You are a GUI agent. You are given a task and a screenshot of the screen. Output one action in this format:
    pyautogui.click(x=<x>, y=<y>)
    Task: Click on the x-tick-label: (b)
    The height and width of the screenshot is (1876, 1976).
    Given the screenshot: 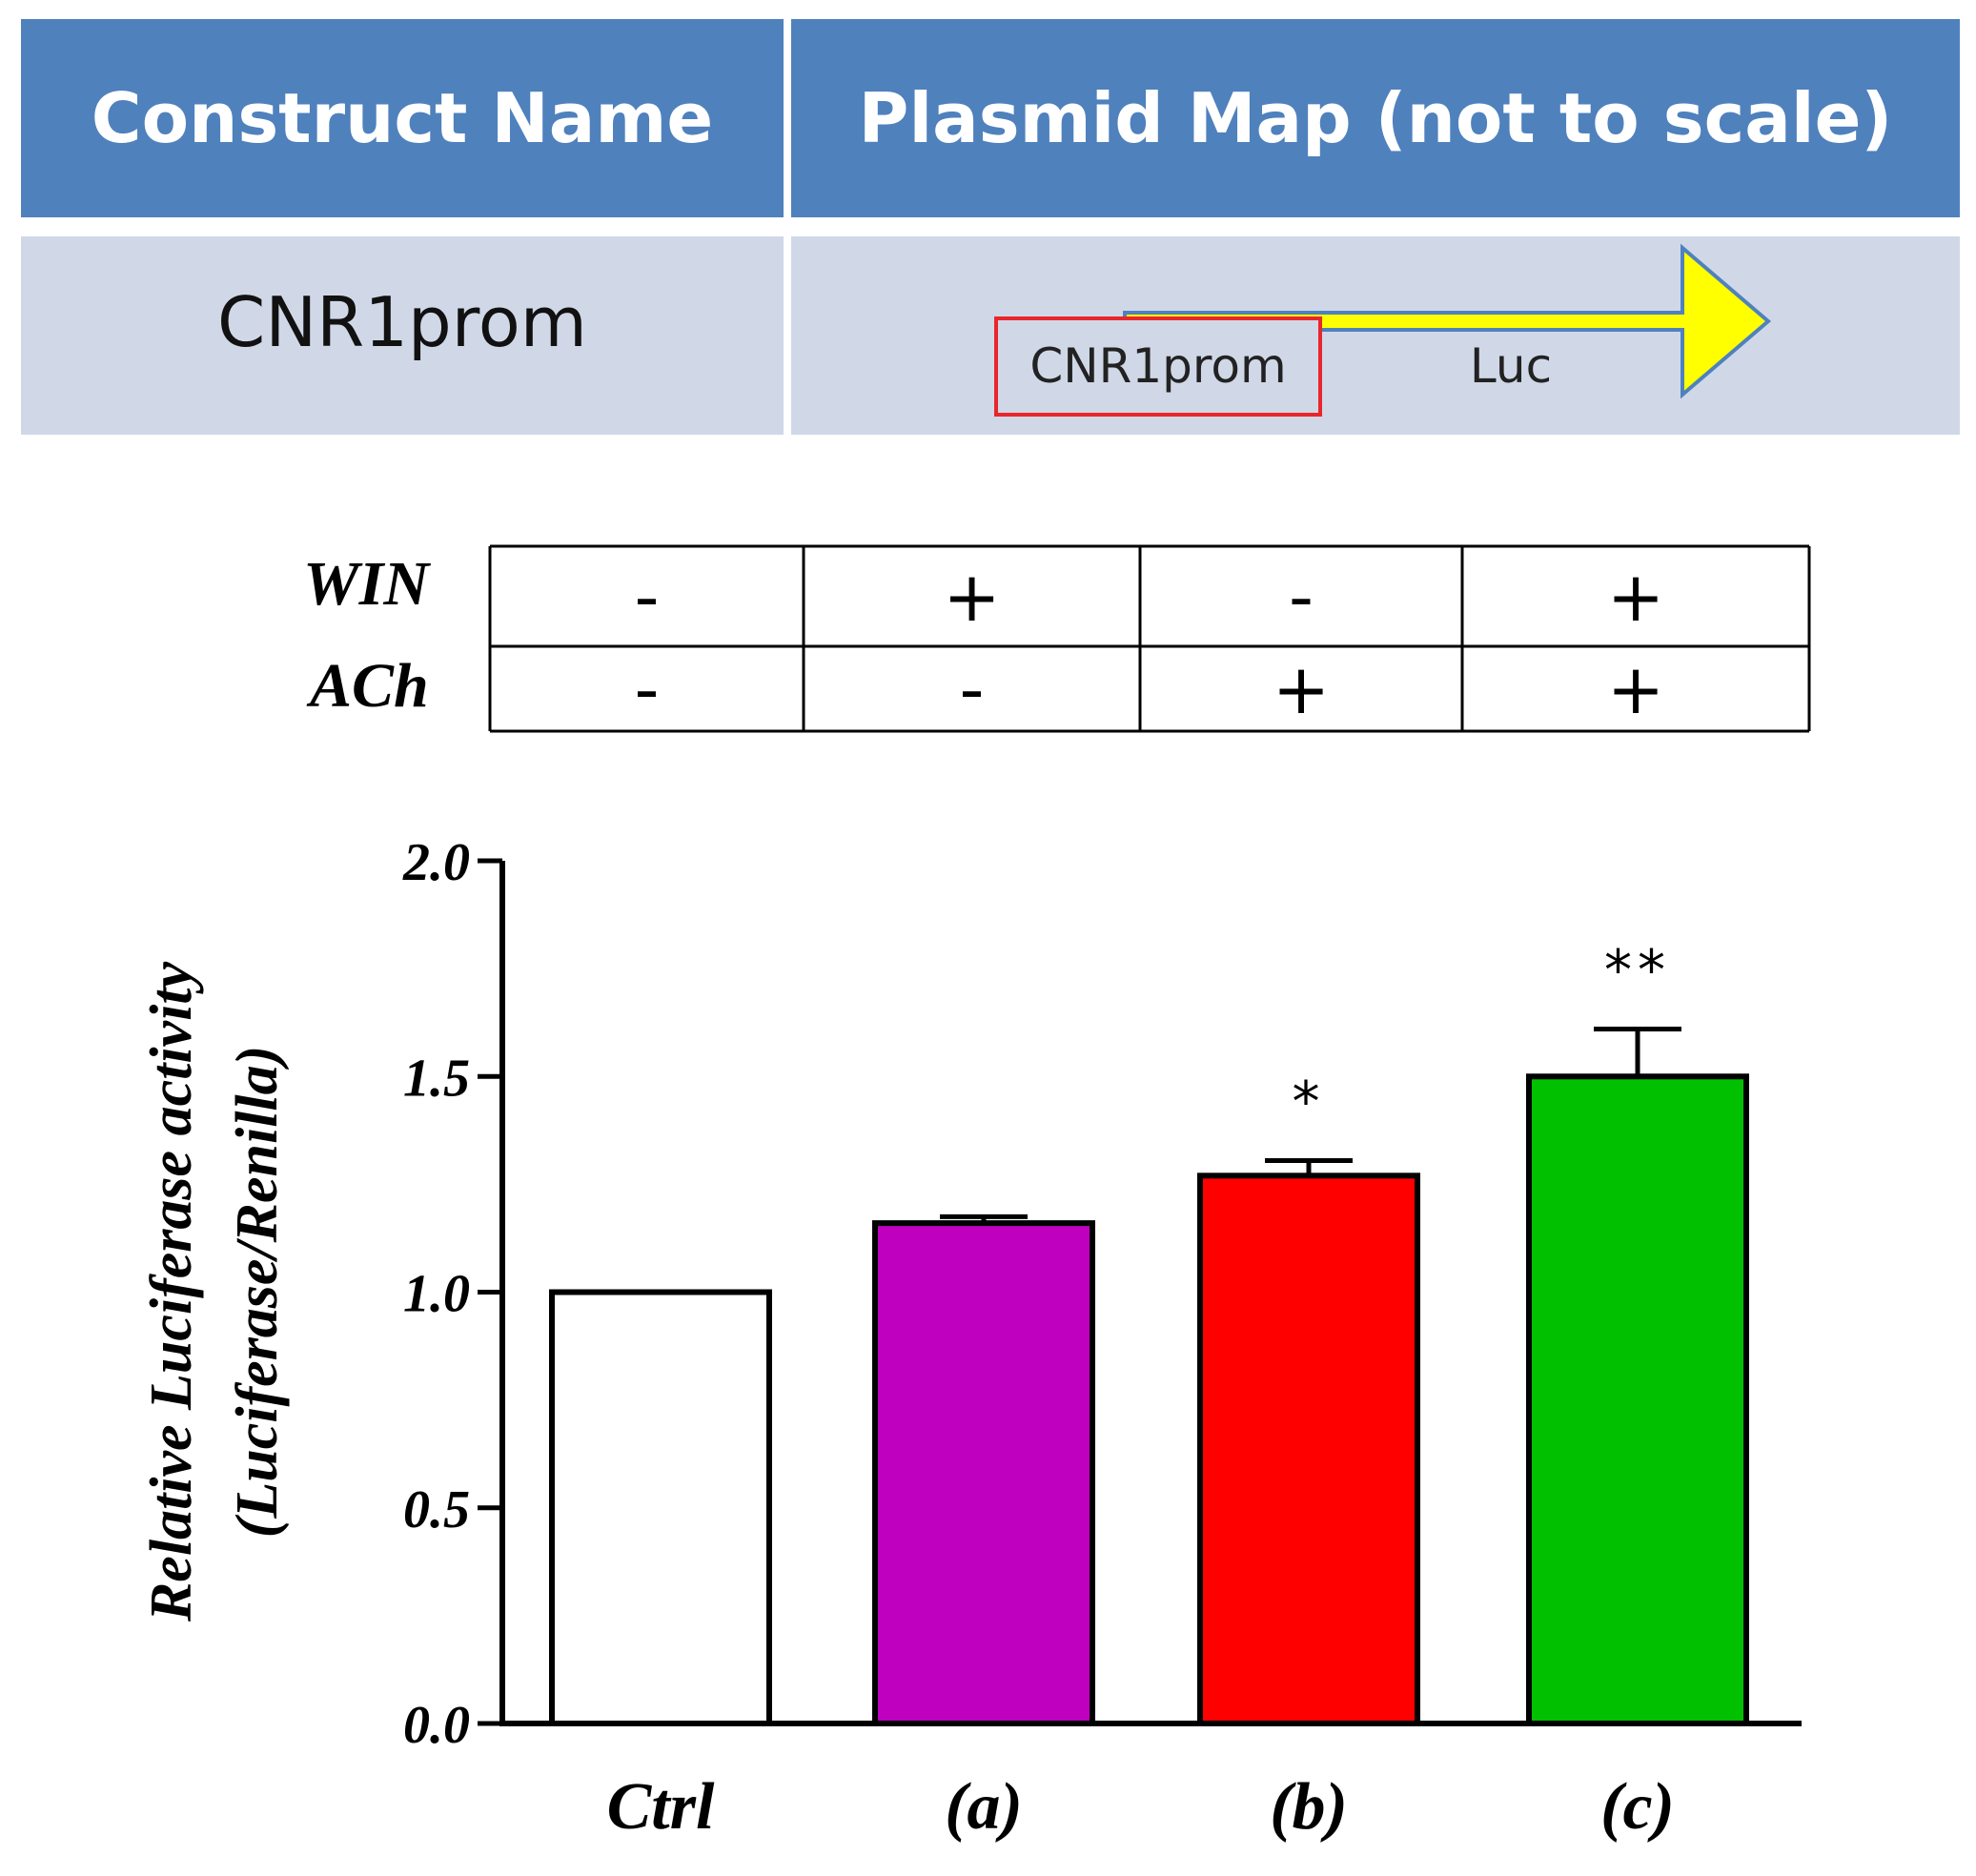 What is the action you would take?
    pyautogui.click(x=1309, y=1807)
    